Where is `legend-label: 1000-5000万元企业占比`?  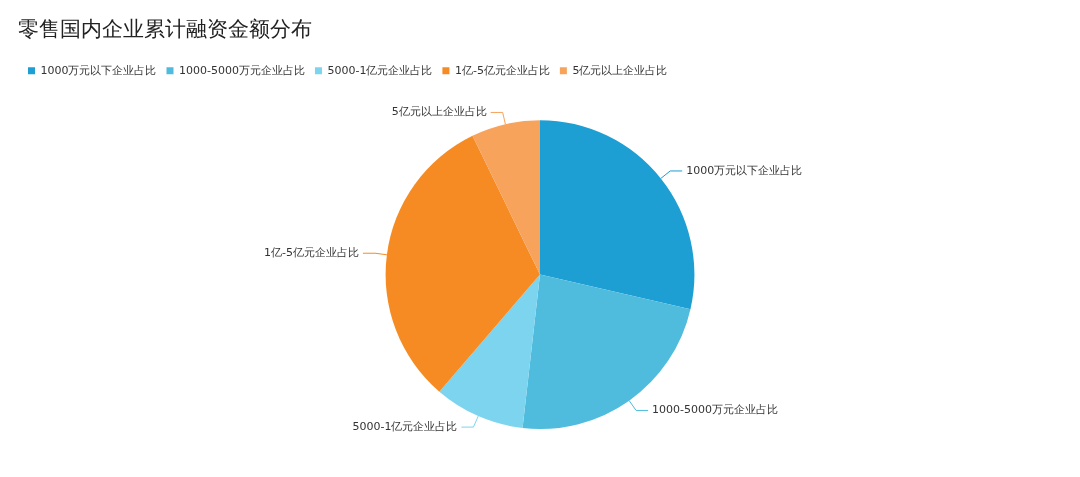
legend-label: 1000-5000万元企业占比 is located at coordinates (241, 70).